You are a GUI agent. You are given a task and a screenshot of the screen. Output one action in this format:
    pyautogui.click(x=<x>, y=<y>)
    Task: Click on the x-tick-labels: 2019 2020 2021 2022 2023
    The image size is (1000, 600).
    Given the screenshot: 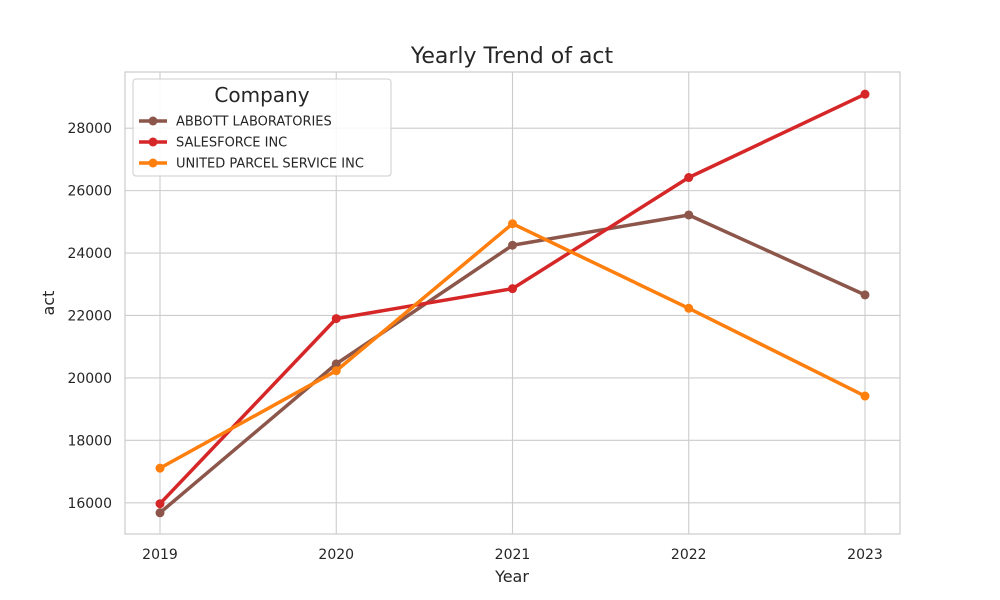 What is the action you would take?
    pyautogui.click(x=512, y=555)
    